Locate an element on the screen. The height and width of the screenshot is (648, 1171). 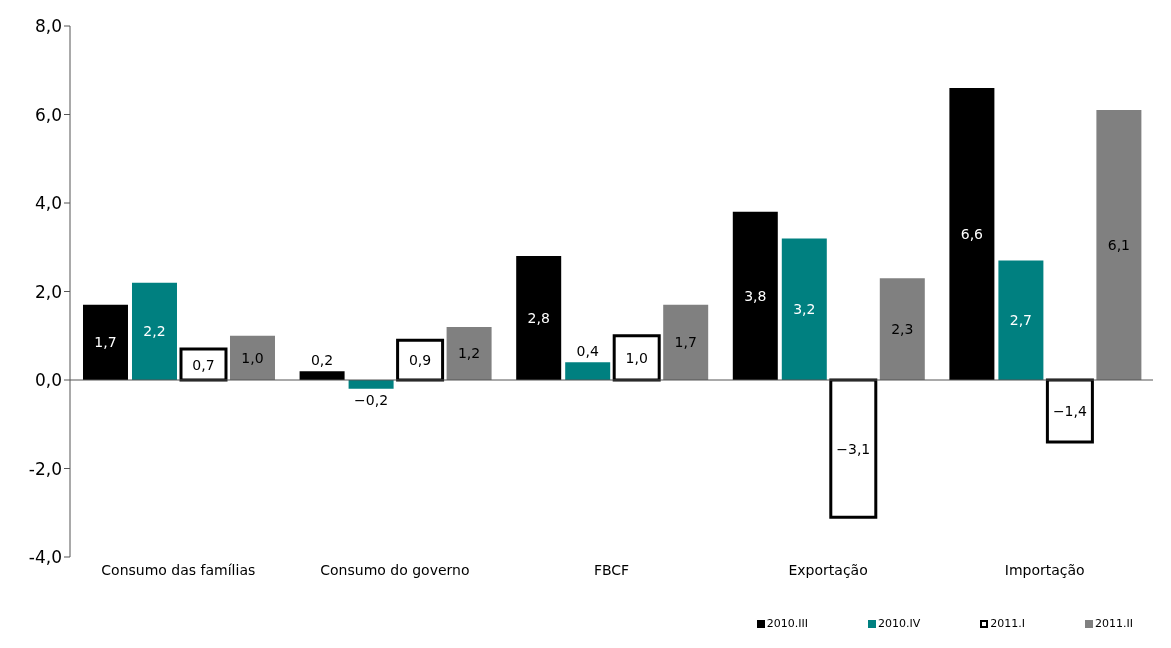
data-label: −0,2 is located at coordinates (371, 399).